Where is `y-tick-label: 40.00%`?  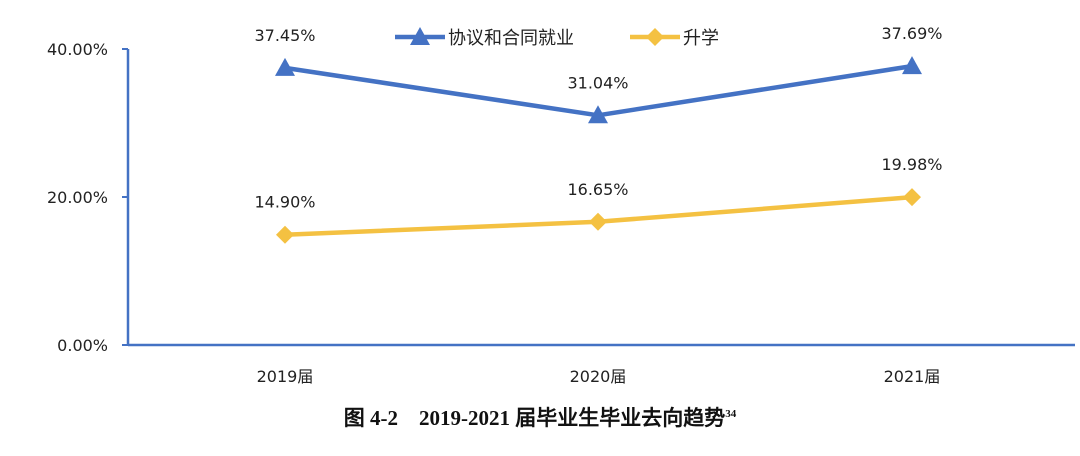
y-tick-label: 40.00% is located at coordinates (77, 49).